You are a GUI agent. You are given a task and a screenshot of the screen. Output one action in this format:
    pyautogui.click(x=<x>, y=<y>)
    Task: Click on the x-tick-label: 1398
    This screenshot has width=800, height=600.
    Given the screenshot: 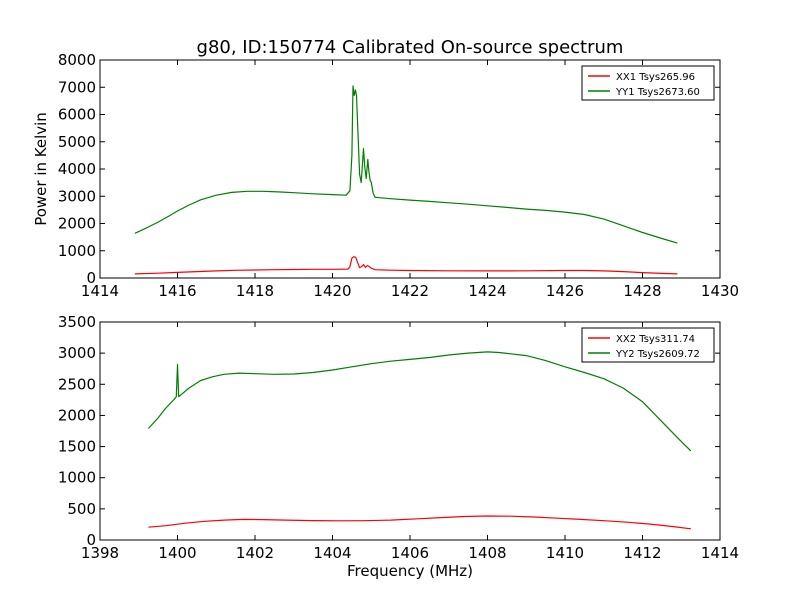 What is the action you would take?
    pyautogui.click(x=100, y=553)
    